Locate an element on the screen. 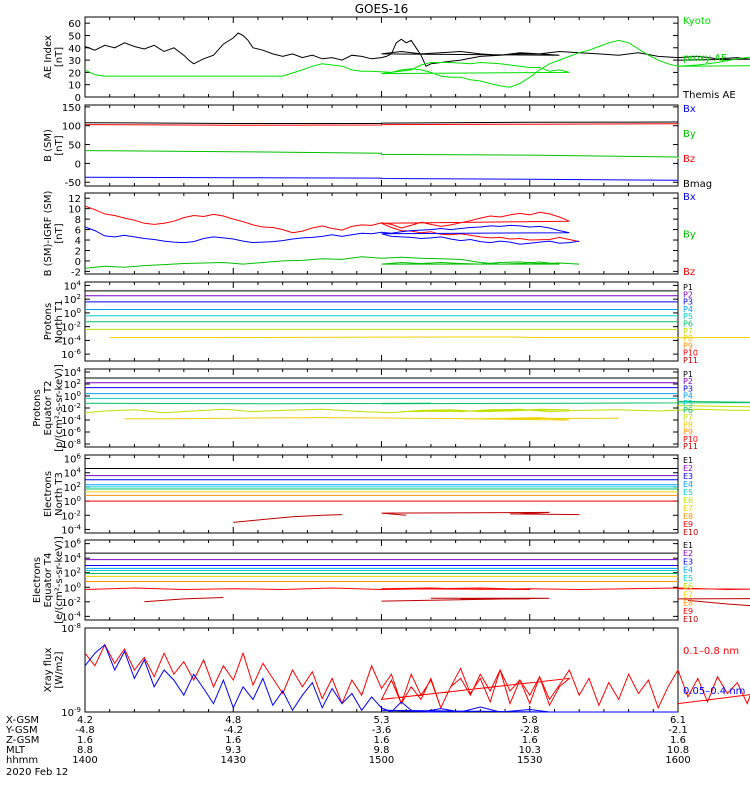 This screenshot has height=804, width=750. series-line-e10b is located at coordinates (465, 599).